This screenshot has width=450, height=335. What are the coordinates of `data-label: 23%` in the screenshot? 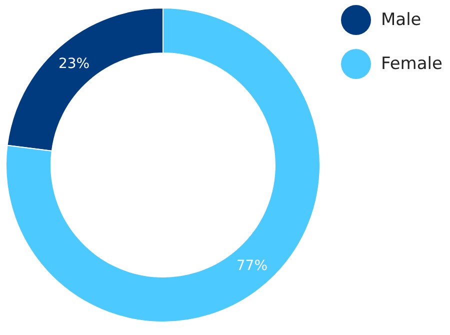 It's located at (74, 64).